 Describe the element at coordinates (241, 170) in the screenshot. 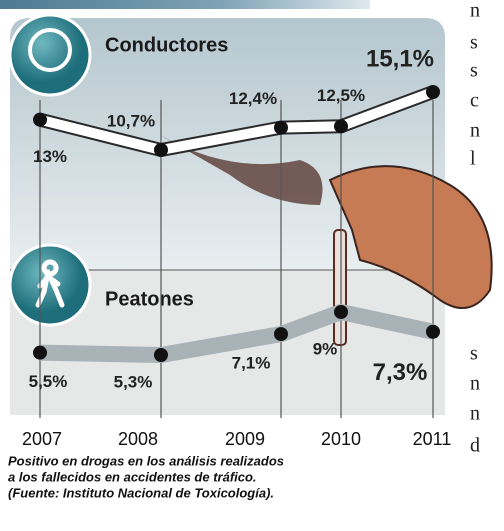

I see `glass` at that location.